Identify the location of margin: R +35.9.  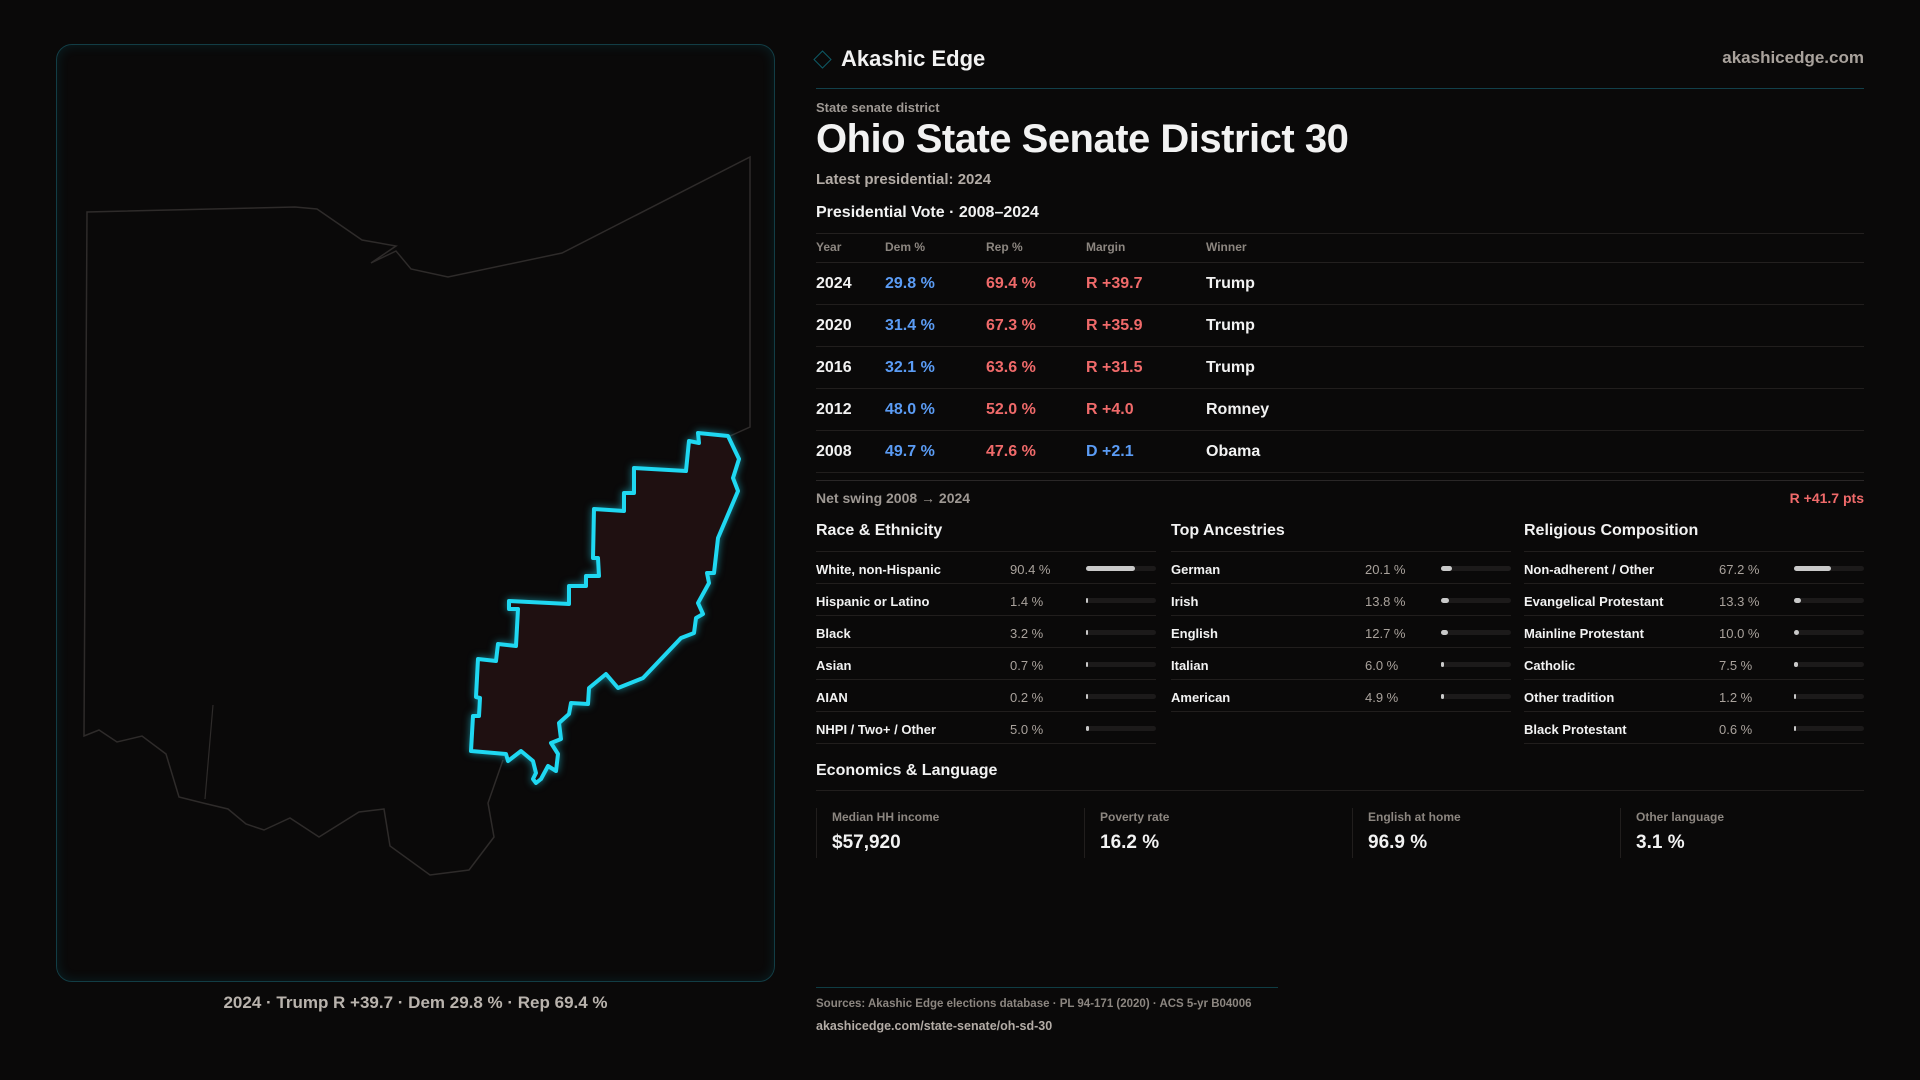
(1114, 325).